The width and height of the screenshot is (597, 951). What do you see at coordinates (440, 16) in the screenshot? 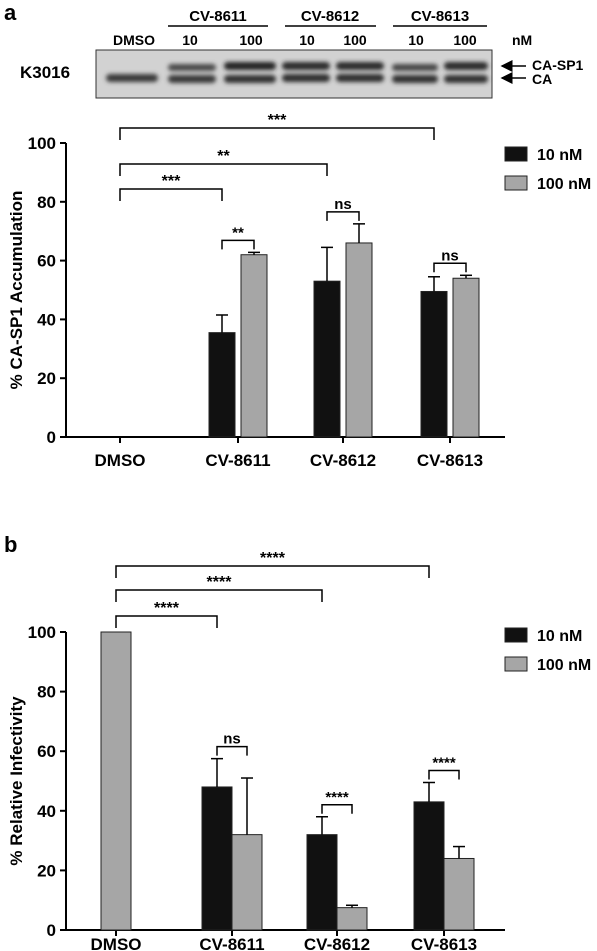
I see `blot-group-cv8613: CV-8613` at bounding box center [440, 16].